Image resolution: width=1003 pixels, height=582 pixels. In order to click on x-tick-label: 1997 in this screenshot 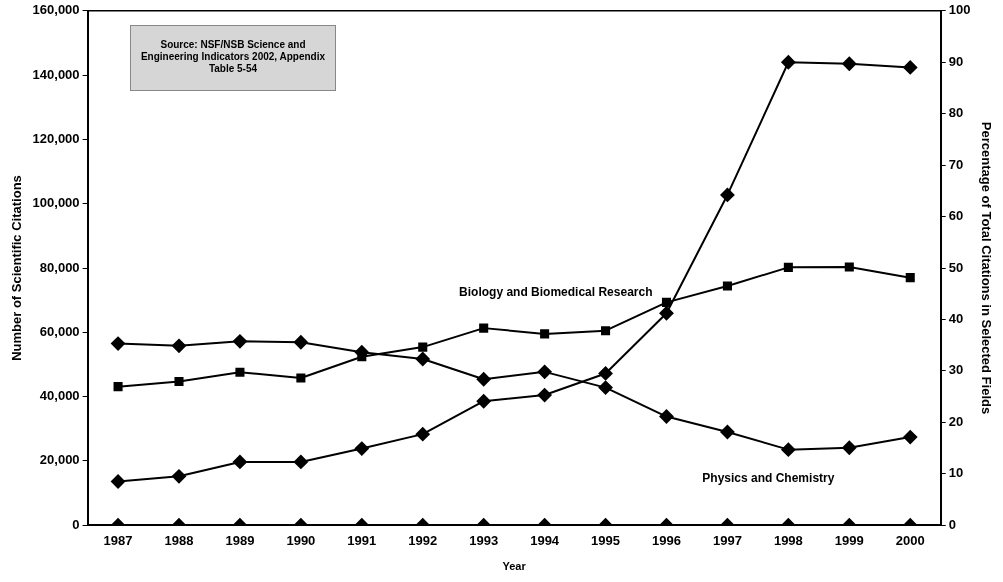, I will do `click(727, 540)`.